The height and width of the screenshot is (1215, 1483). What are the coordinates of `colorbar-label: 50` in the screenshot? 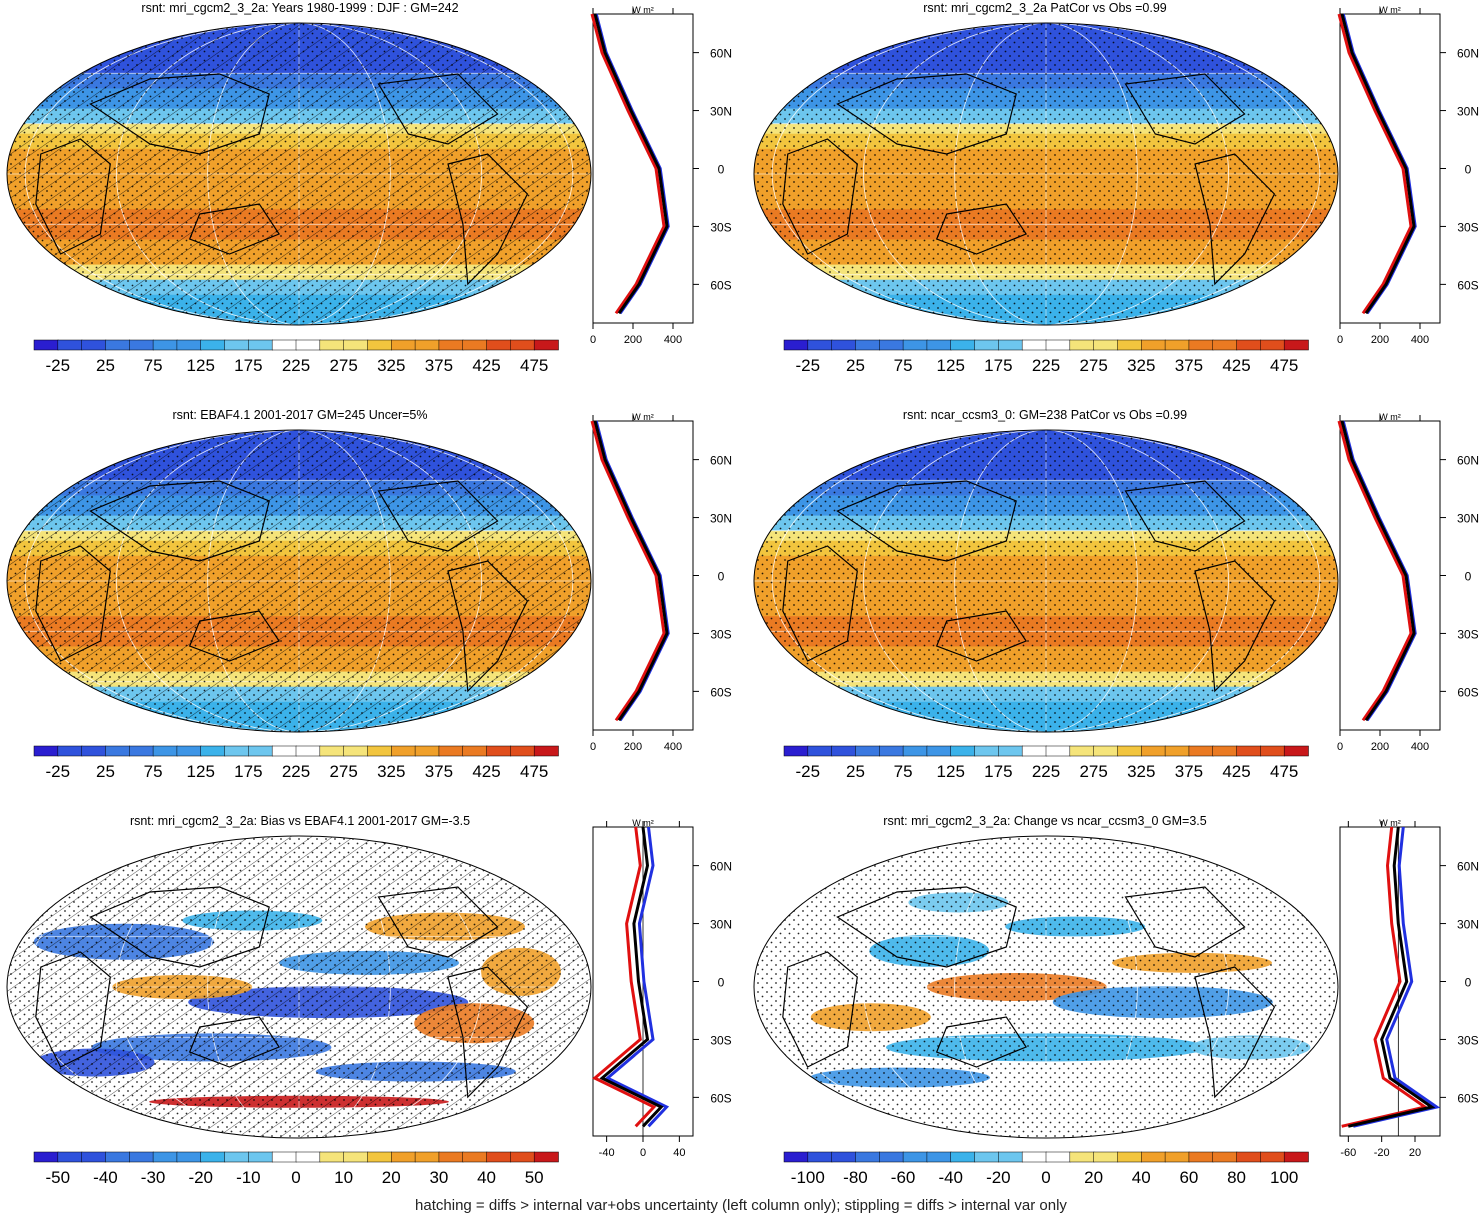 It's located at (534, 1177).